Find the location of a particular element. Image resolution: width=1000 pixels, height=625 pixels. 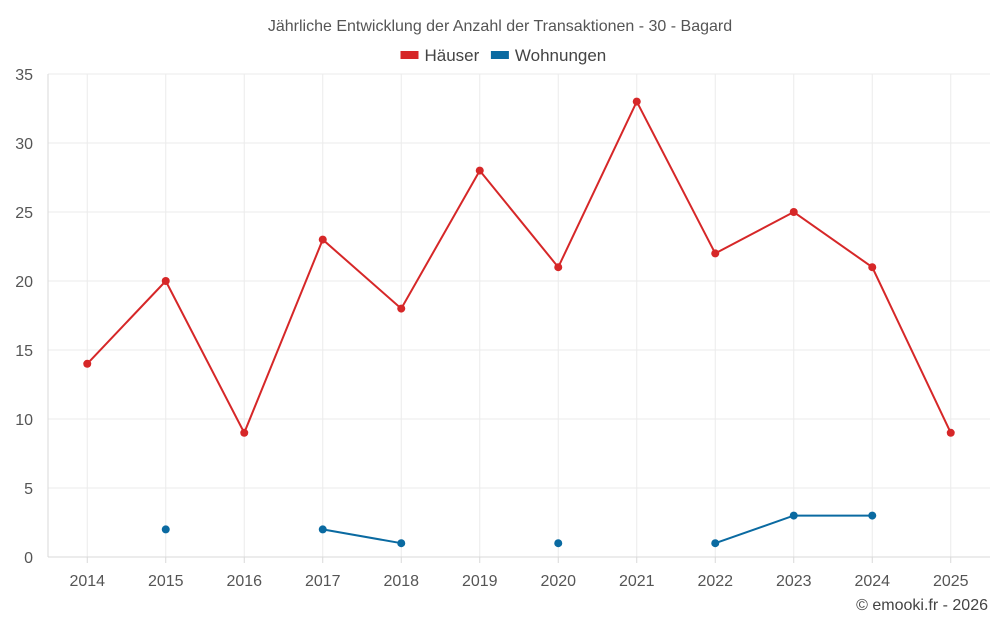

x-tick-label: 2017 is located at coordinates (323, 581).